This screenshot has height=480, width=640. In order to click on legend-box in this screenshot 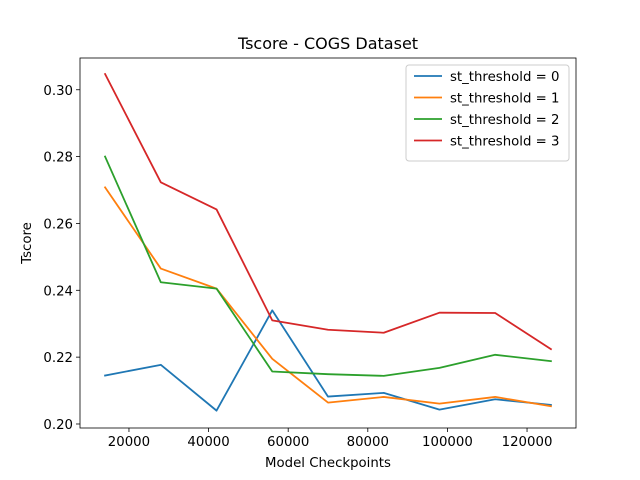, I will do `click(487, 113)`.